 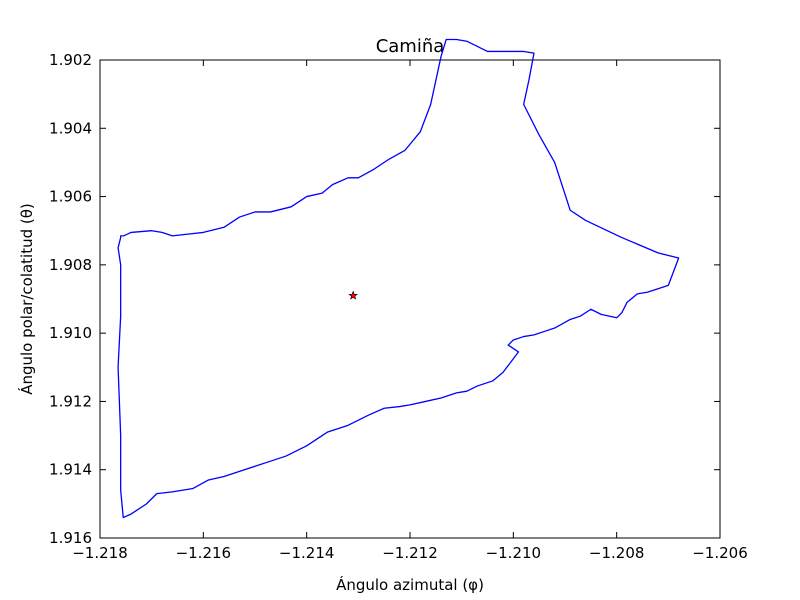 I want to click on x-axis-label: Ángulo azimutal (φ), so click(x=410, y=584).